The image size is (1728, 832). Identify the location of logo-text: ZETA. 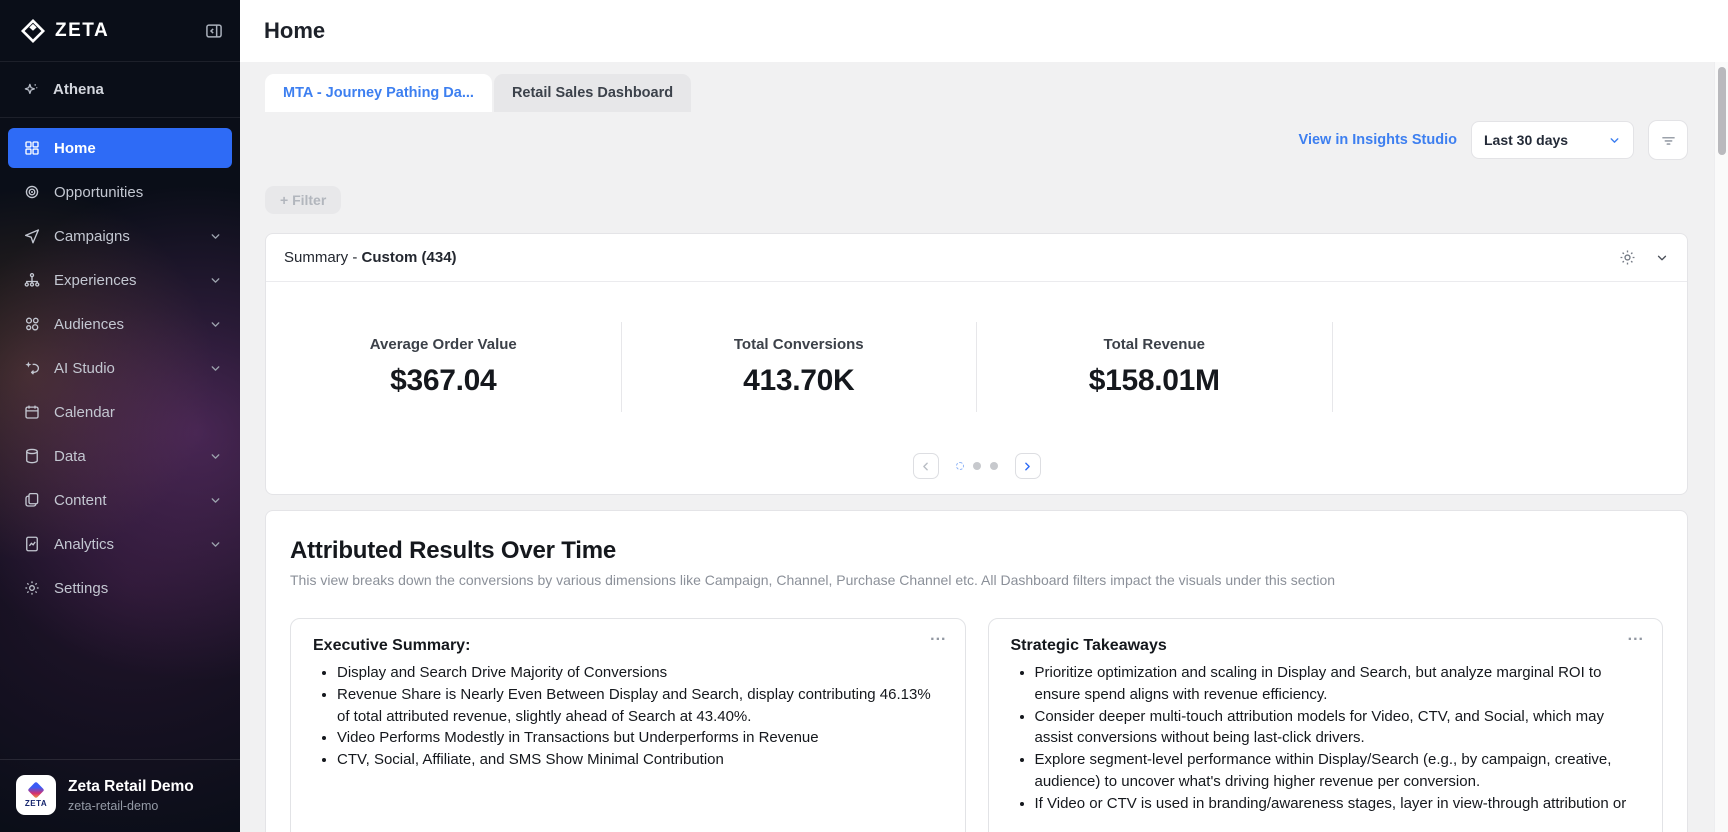
(82, 30).